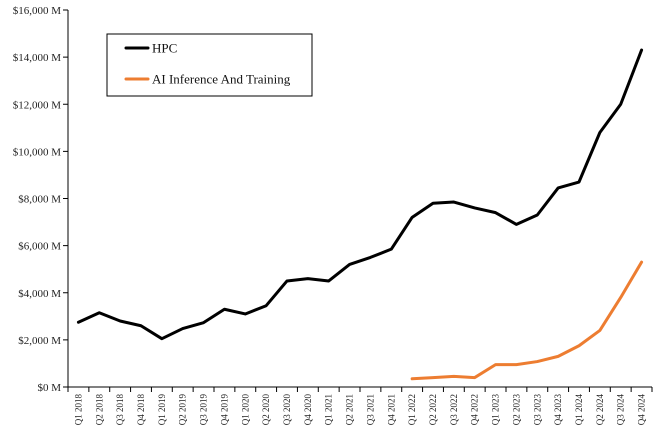  I want to click on x-tick-label: Q2 2018, so click(99, 410).